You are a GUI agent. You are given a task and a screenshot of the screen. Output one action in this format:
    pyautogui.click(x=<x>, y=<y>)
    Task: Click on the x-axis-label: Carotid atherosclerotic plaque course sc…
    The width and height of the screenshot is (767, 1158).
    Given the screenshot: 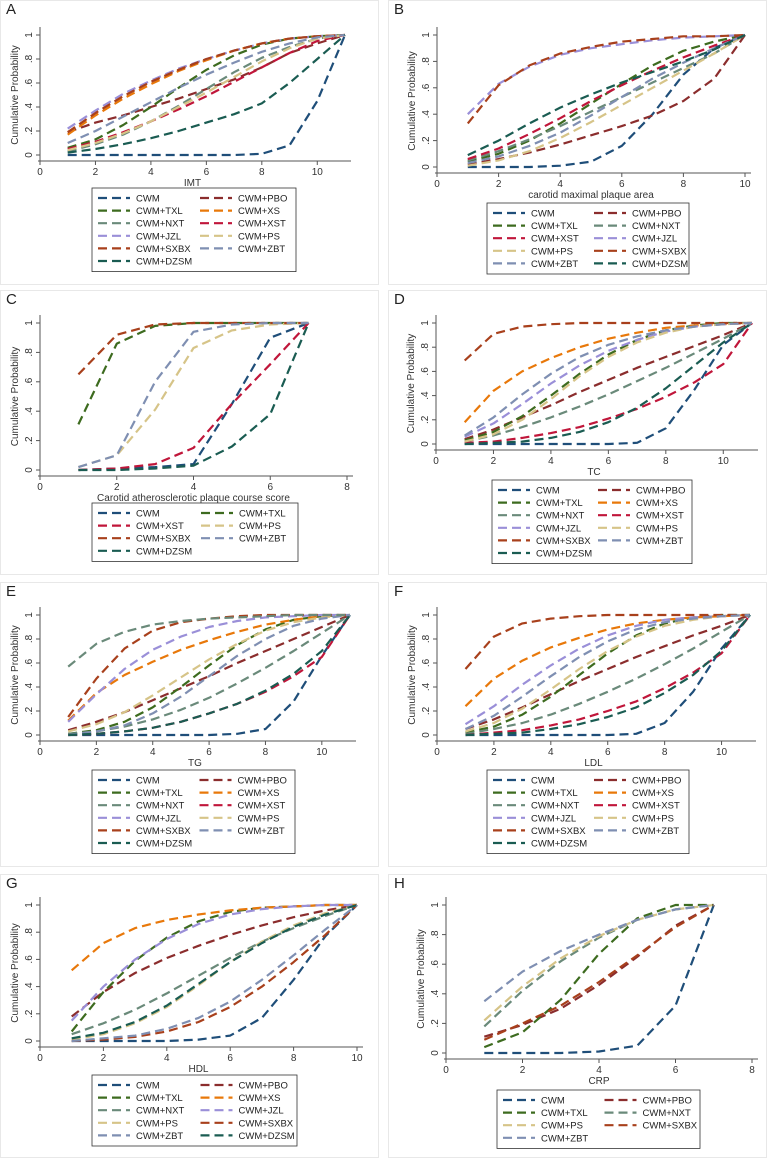 What is the action you would take?
    pyautogui.click(x=193, y=498)
    